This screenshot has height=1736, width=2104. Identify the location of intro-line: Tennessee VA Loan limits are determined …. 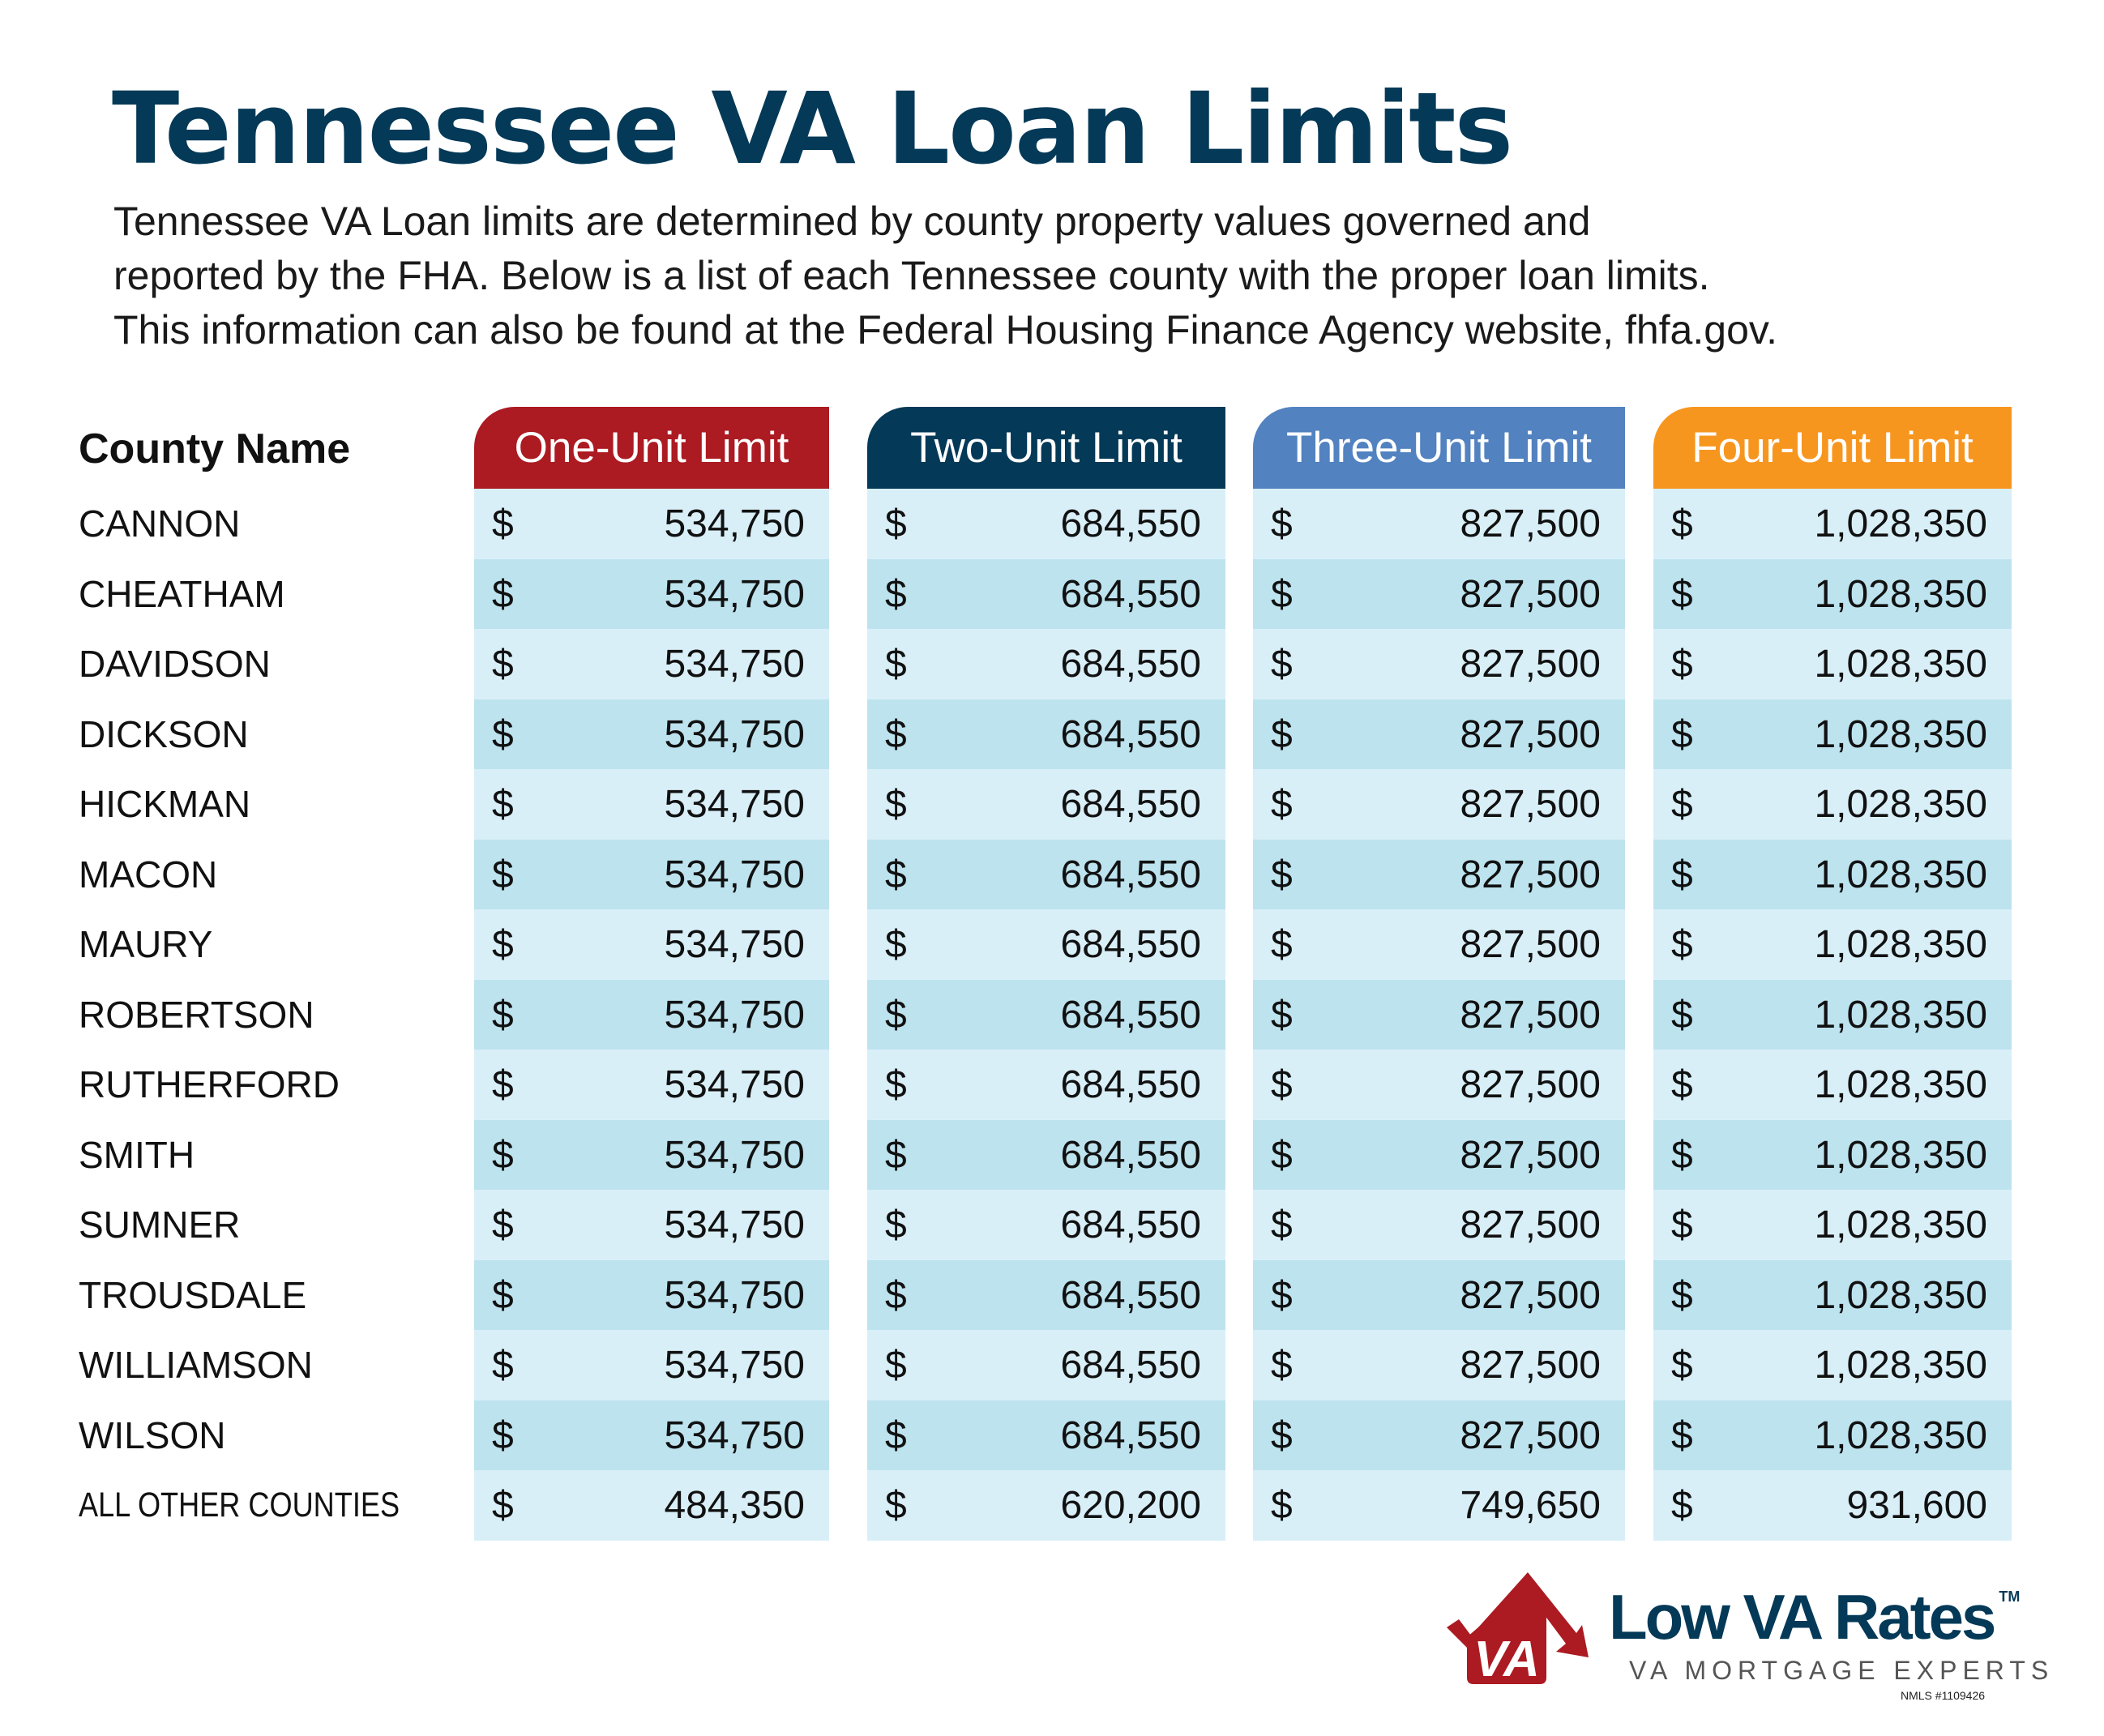
(852, 221).